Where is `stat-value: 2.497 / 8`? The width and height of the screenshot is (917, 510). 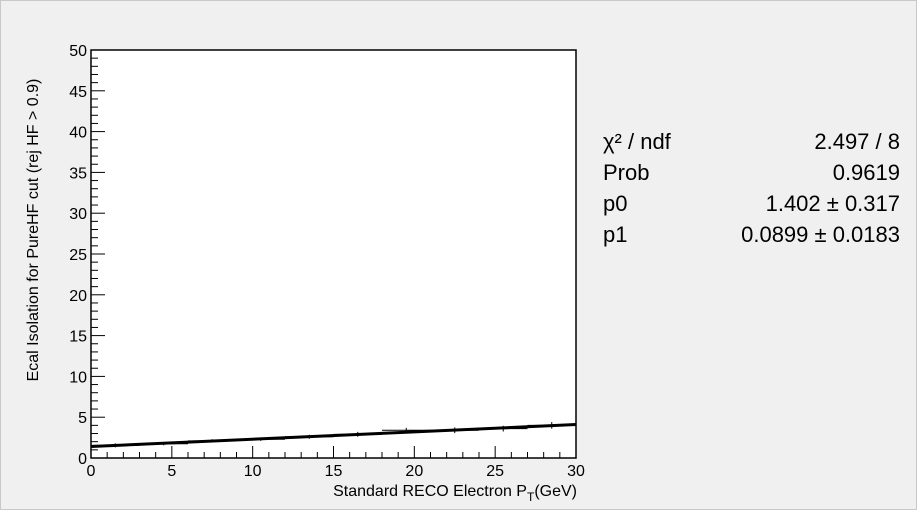
stat-value: 2.497 / 8 is located at coordinates (857, 141).